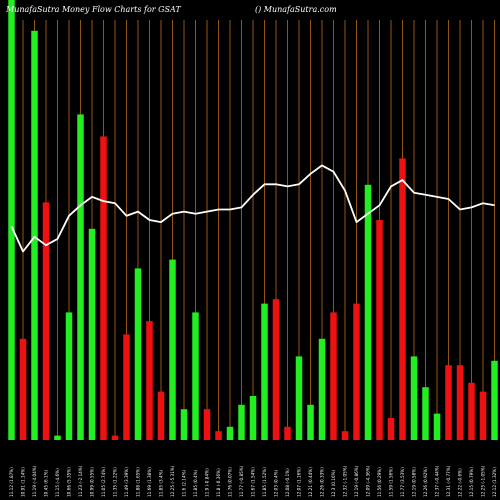 The width and height of the screenshot is (500, 500). What do you see at coordinates (379, 482) in the screenshot?
I see `x-tick-label: 11.56 (0.29%)` at bounding box center [379, 482].